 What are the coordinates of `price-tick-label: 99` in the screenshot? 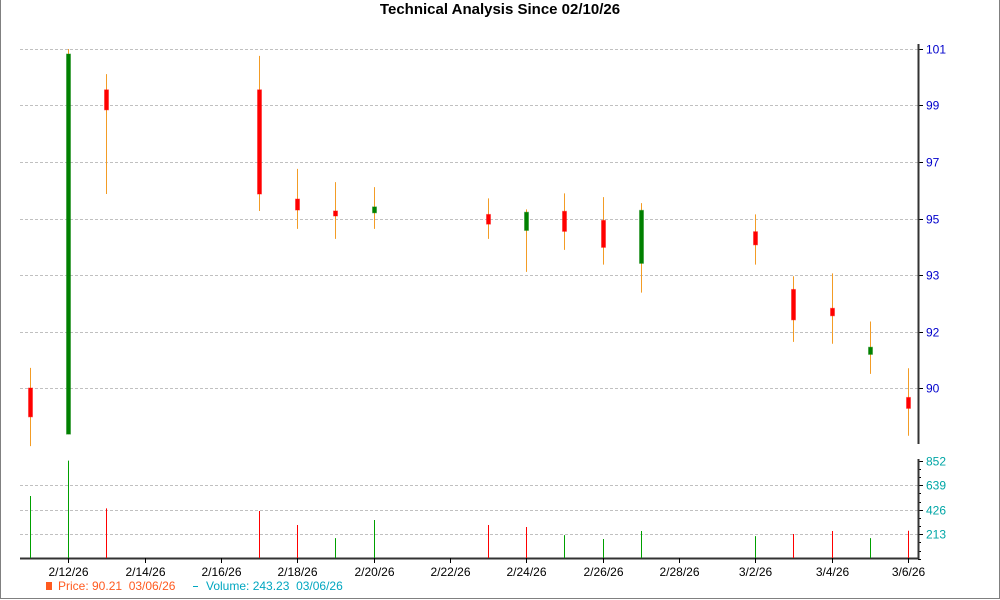 It's located at (933, 106).